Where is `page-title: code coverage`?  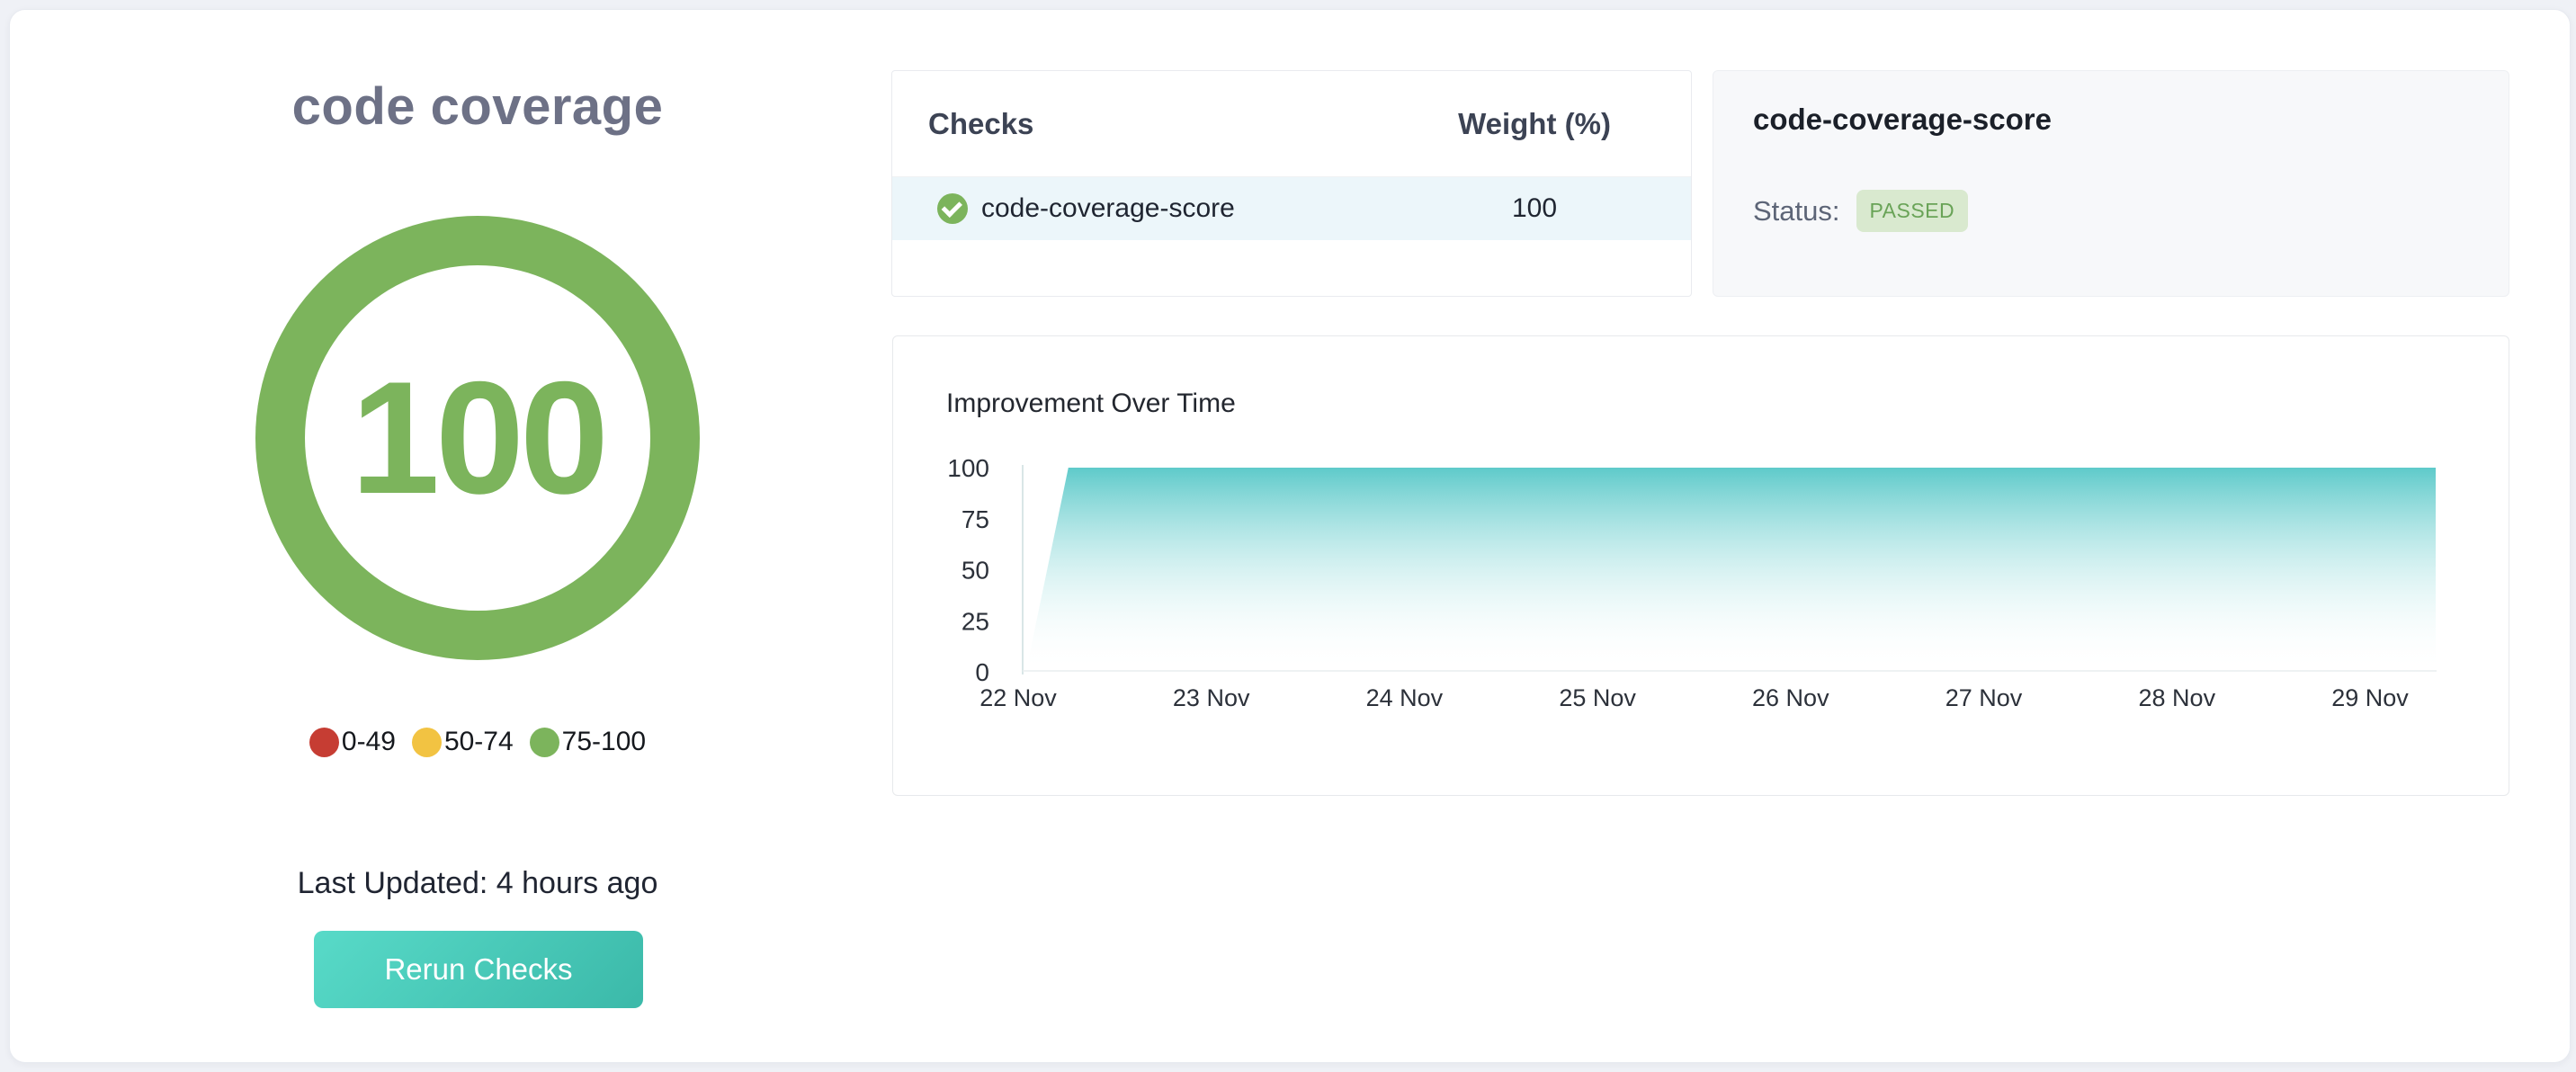
page-title: code coverage is located at coordinates (477, 106).